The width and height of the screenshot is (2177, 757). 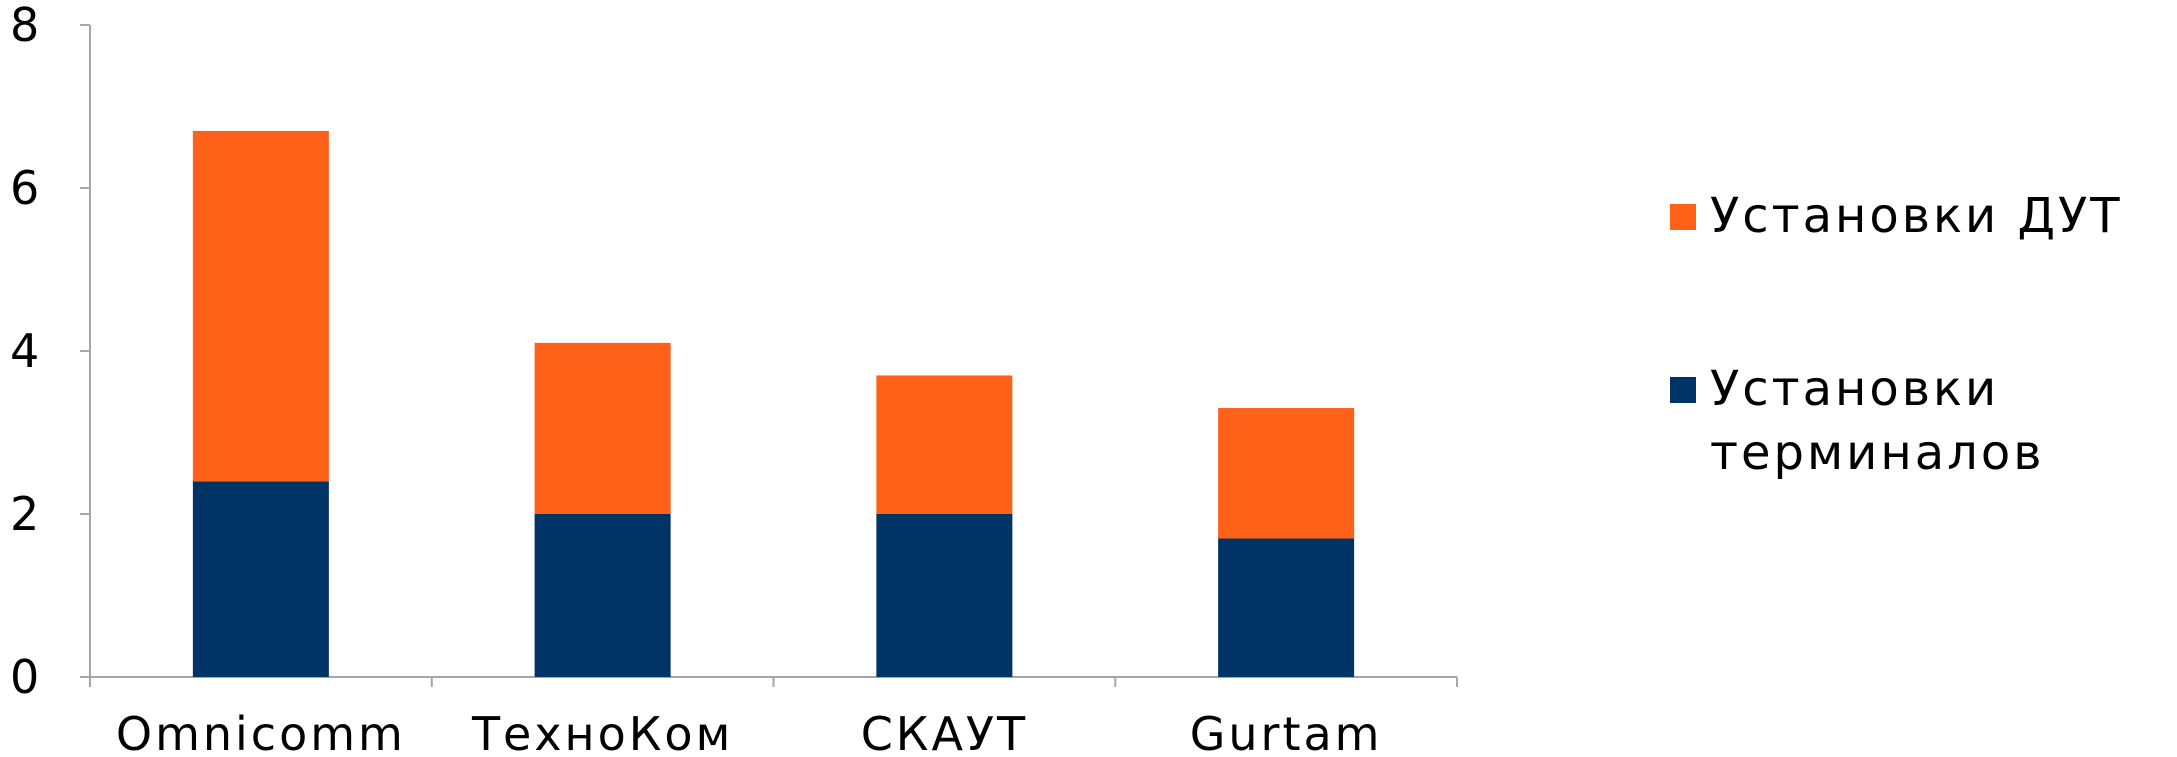 I want to click on y-axis: 0 2 4 6 8, so click(x=50, y=352).